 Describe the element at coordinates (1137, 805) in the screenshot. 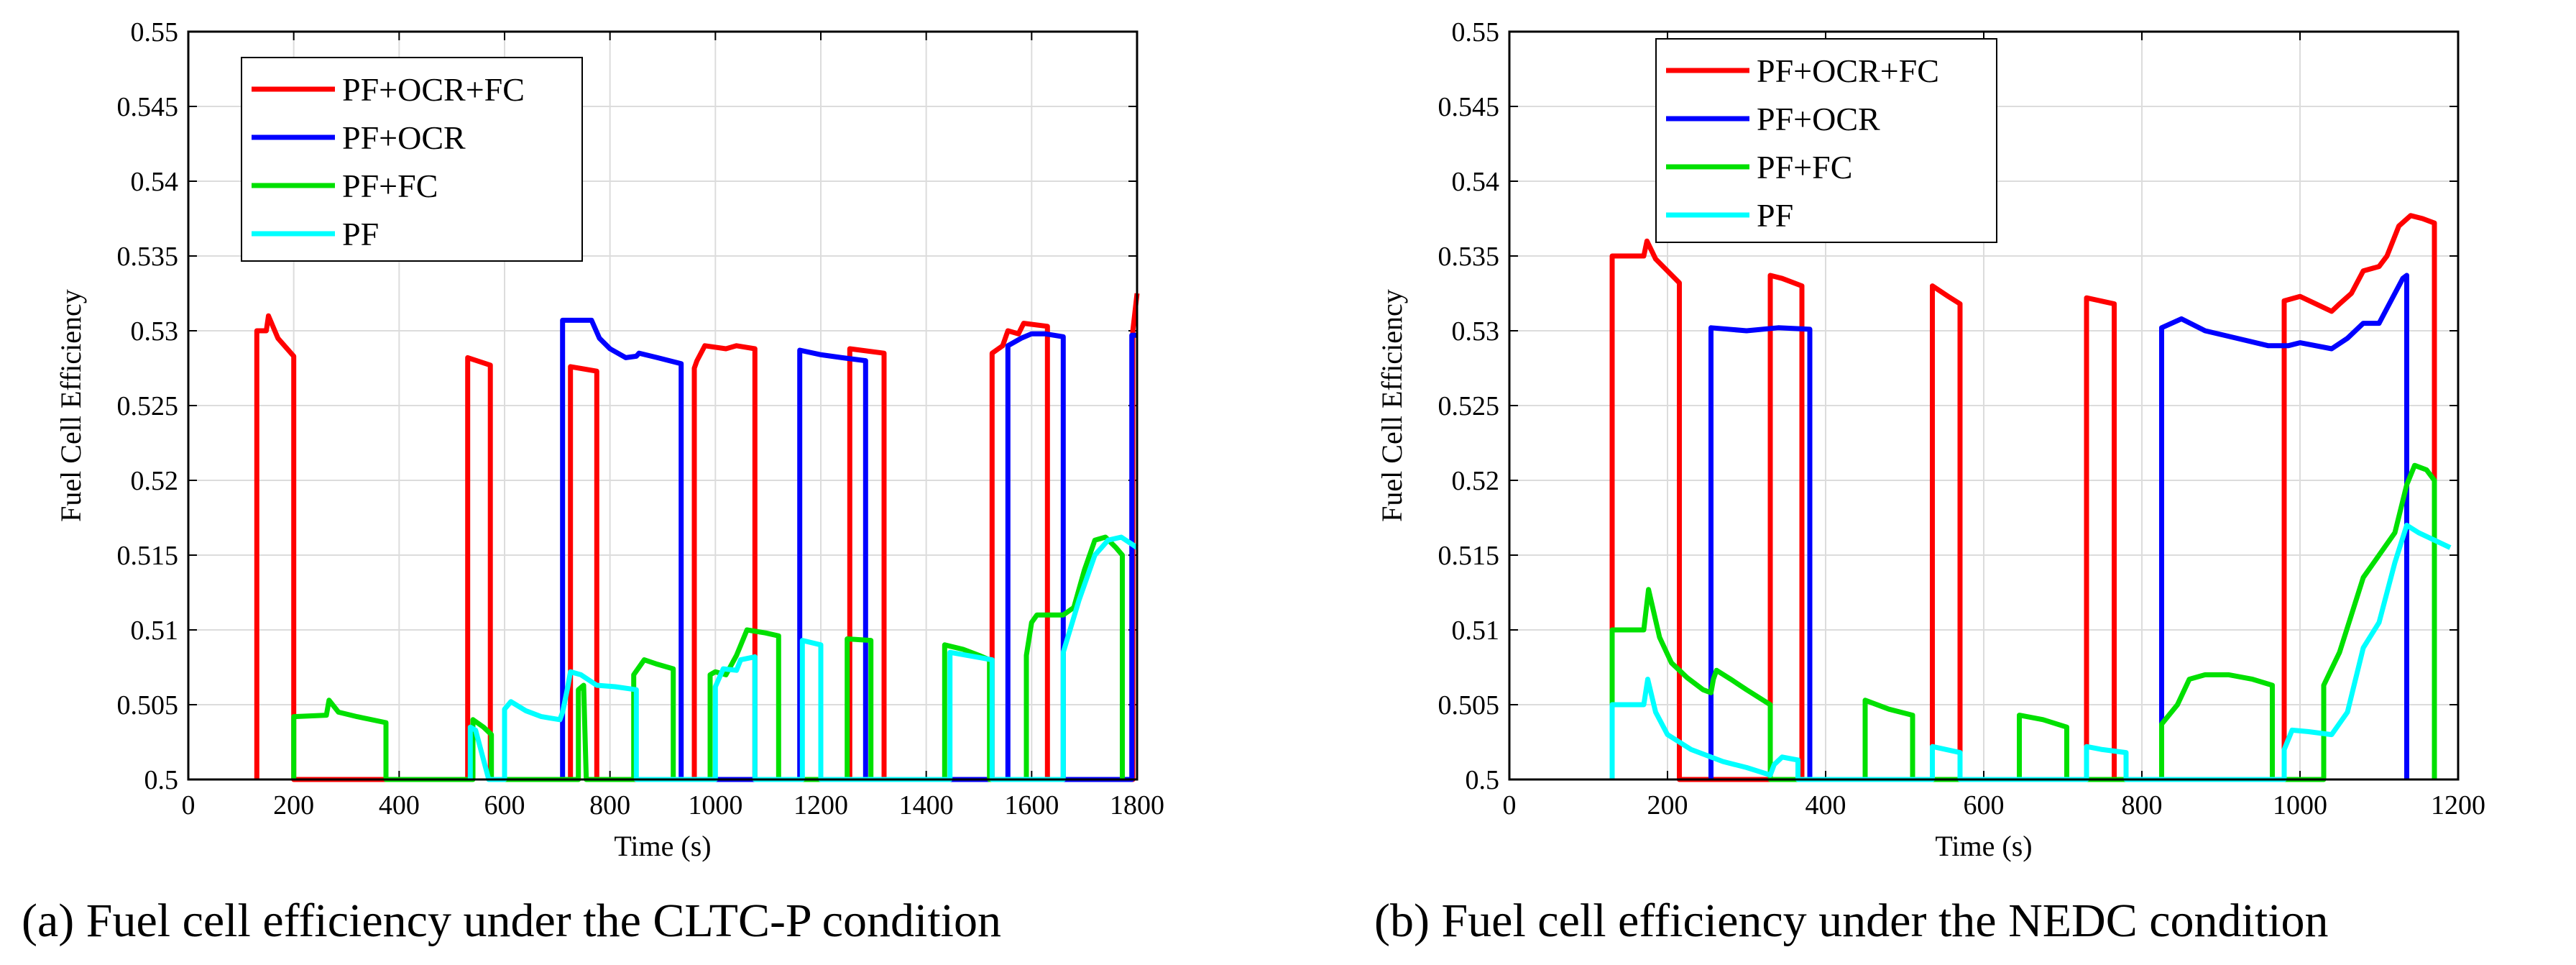

I see `x-tick-label: 1800` at that location.